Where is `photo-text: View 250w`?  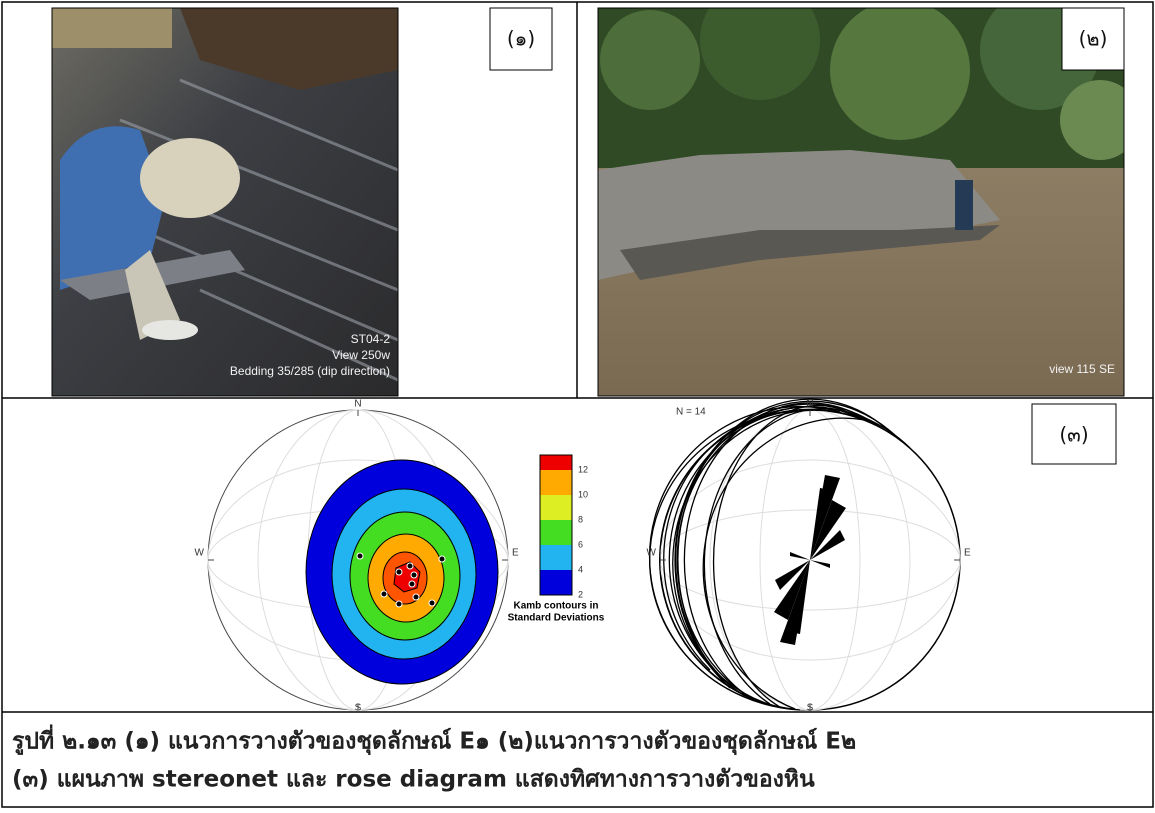 photo-text: View 250w is located at coordinates (361, 355).